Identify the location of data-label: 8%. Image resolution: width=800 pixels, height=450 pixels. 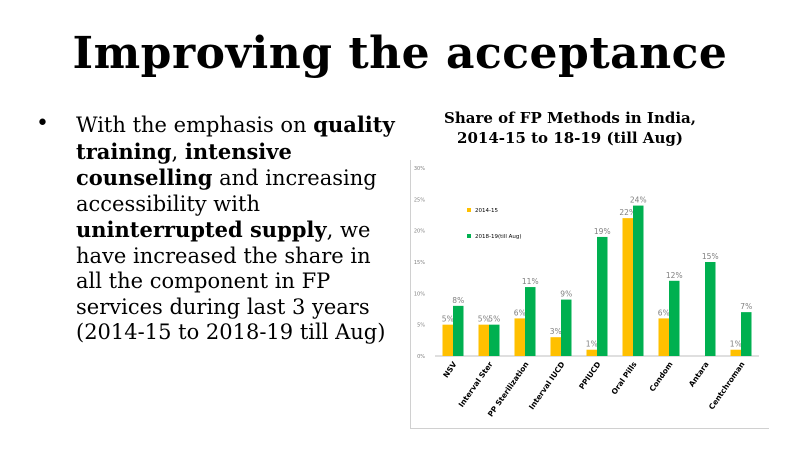
(458, 300).